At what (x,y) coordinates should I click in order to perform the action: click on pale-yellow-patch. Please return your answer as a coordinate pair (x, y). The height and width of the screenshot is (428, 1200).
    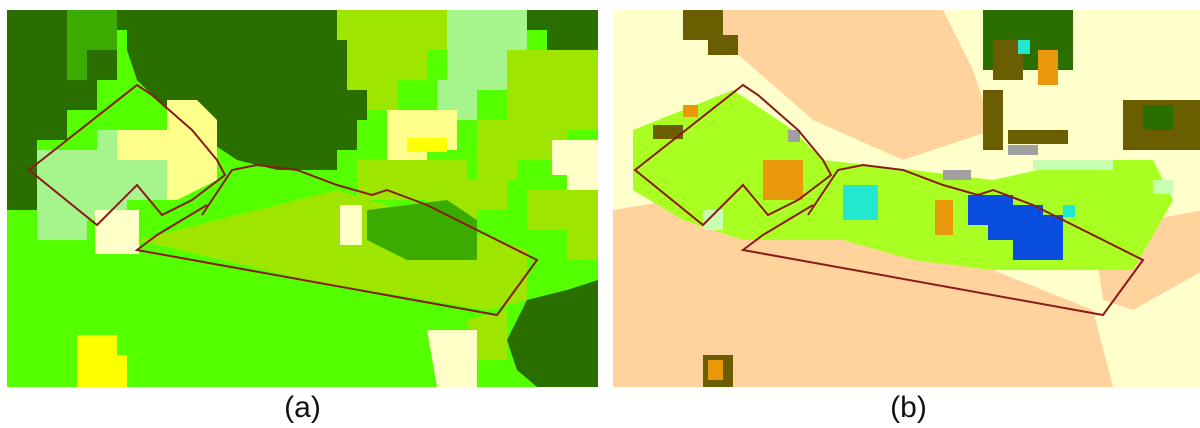
    Looking at the image, I should click on (167, 150).